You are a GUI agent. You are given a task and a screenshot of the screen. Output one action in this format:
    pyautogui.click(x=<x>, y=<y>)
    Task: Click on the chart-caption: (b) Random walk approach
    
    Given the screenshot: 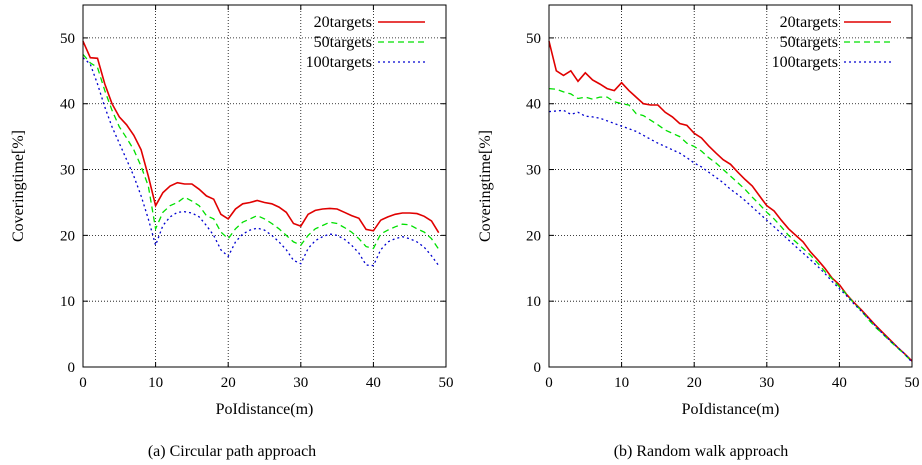 What is the action you would take?
    pyautogui.click(x=701, y=451)
    